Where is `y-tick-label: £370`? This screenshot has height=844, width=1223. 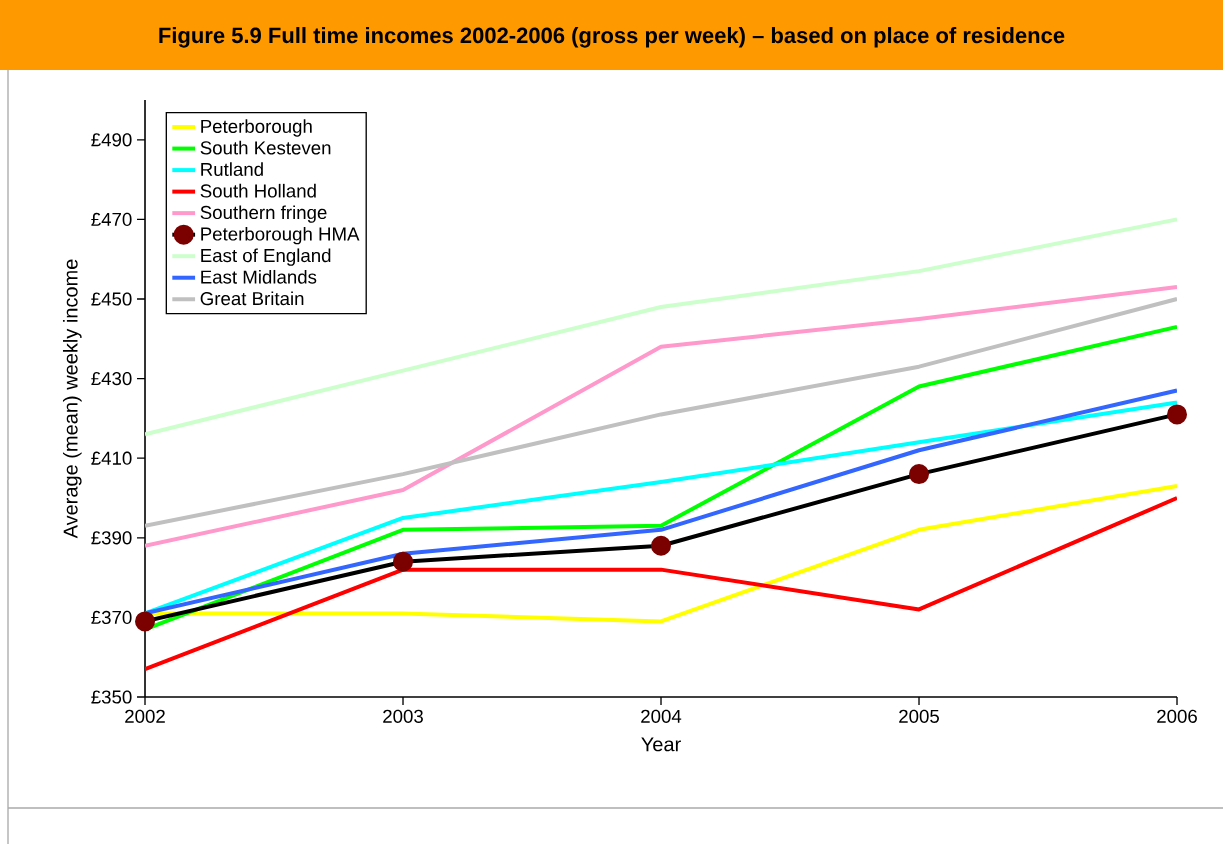
y-tick-label: £370 is located at coordinates (111, 617).